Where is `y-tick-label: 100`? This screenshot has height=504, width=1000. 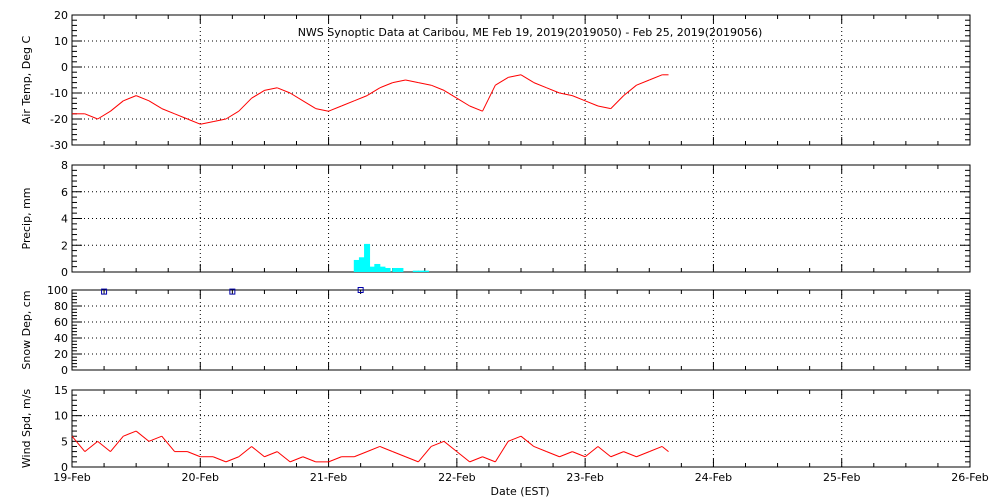
y-tick-label: 100 is located at coordinates (57, 290).